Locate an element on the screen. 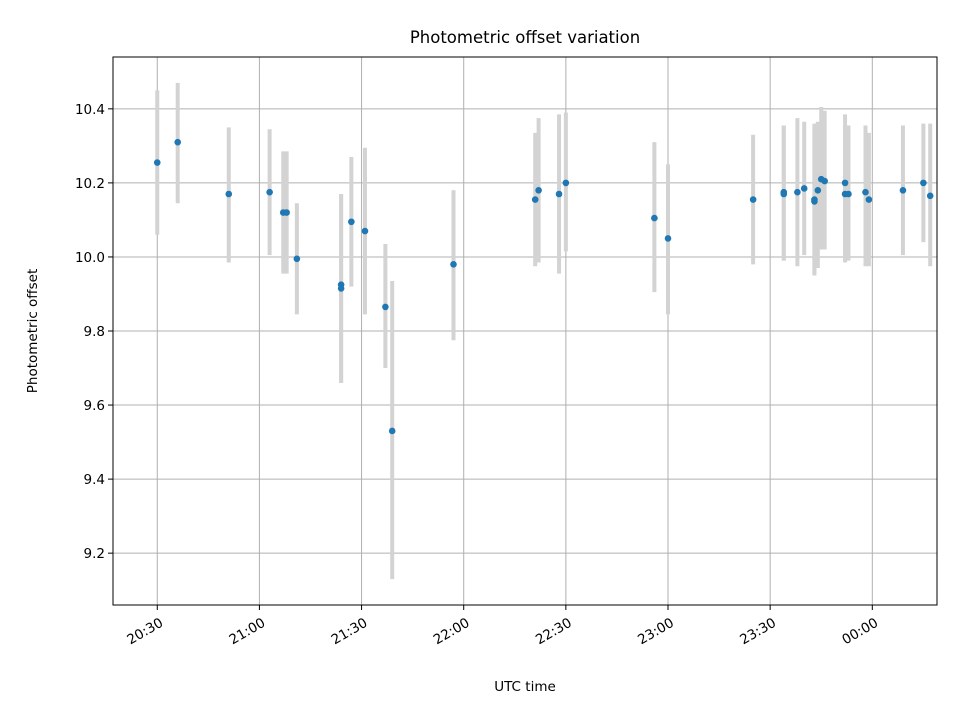  y-tick-label: 10.4 is located at coordinates (90, 110).